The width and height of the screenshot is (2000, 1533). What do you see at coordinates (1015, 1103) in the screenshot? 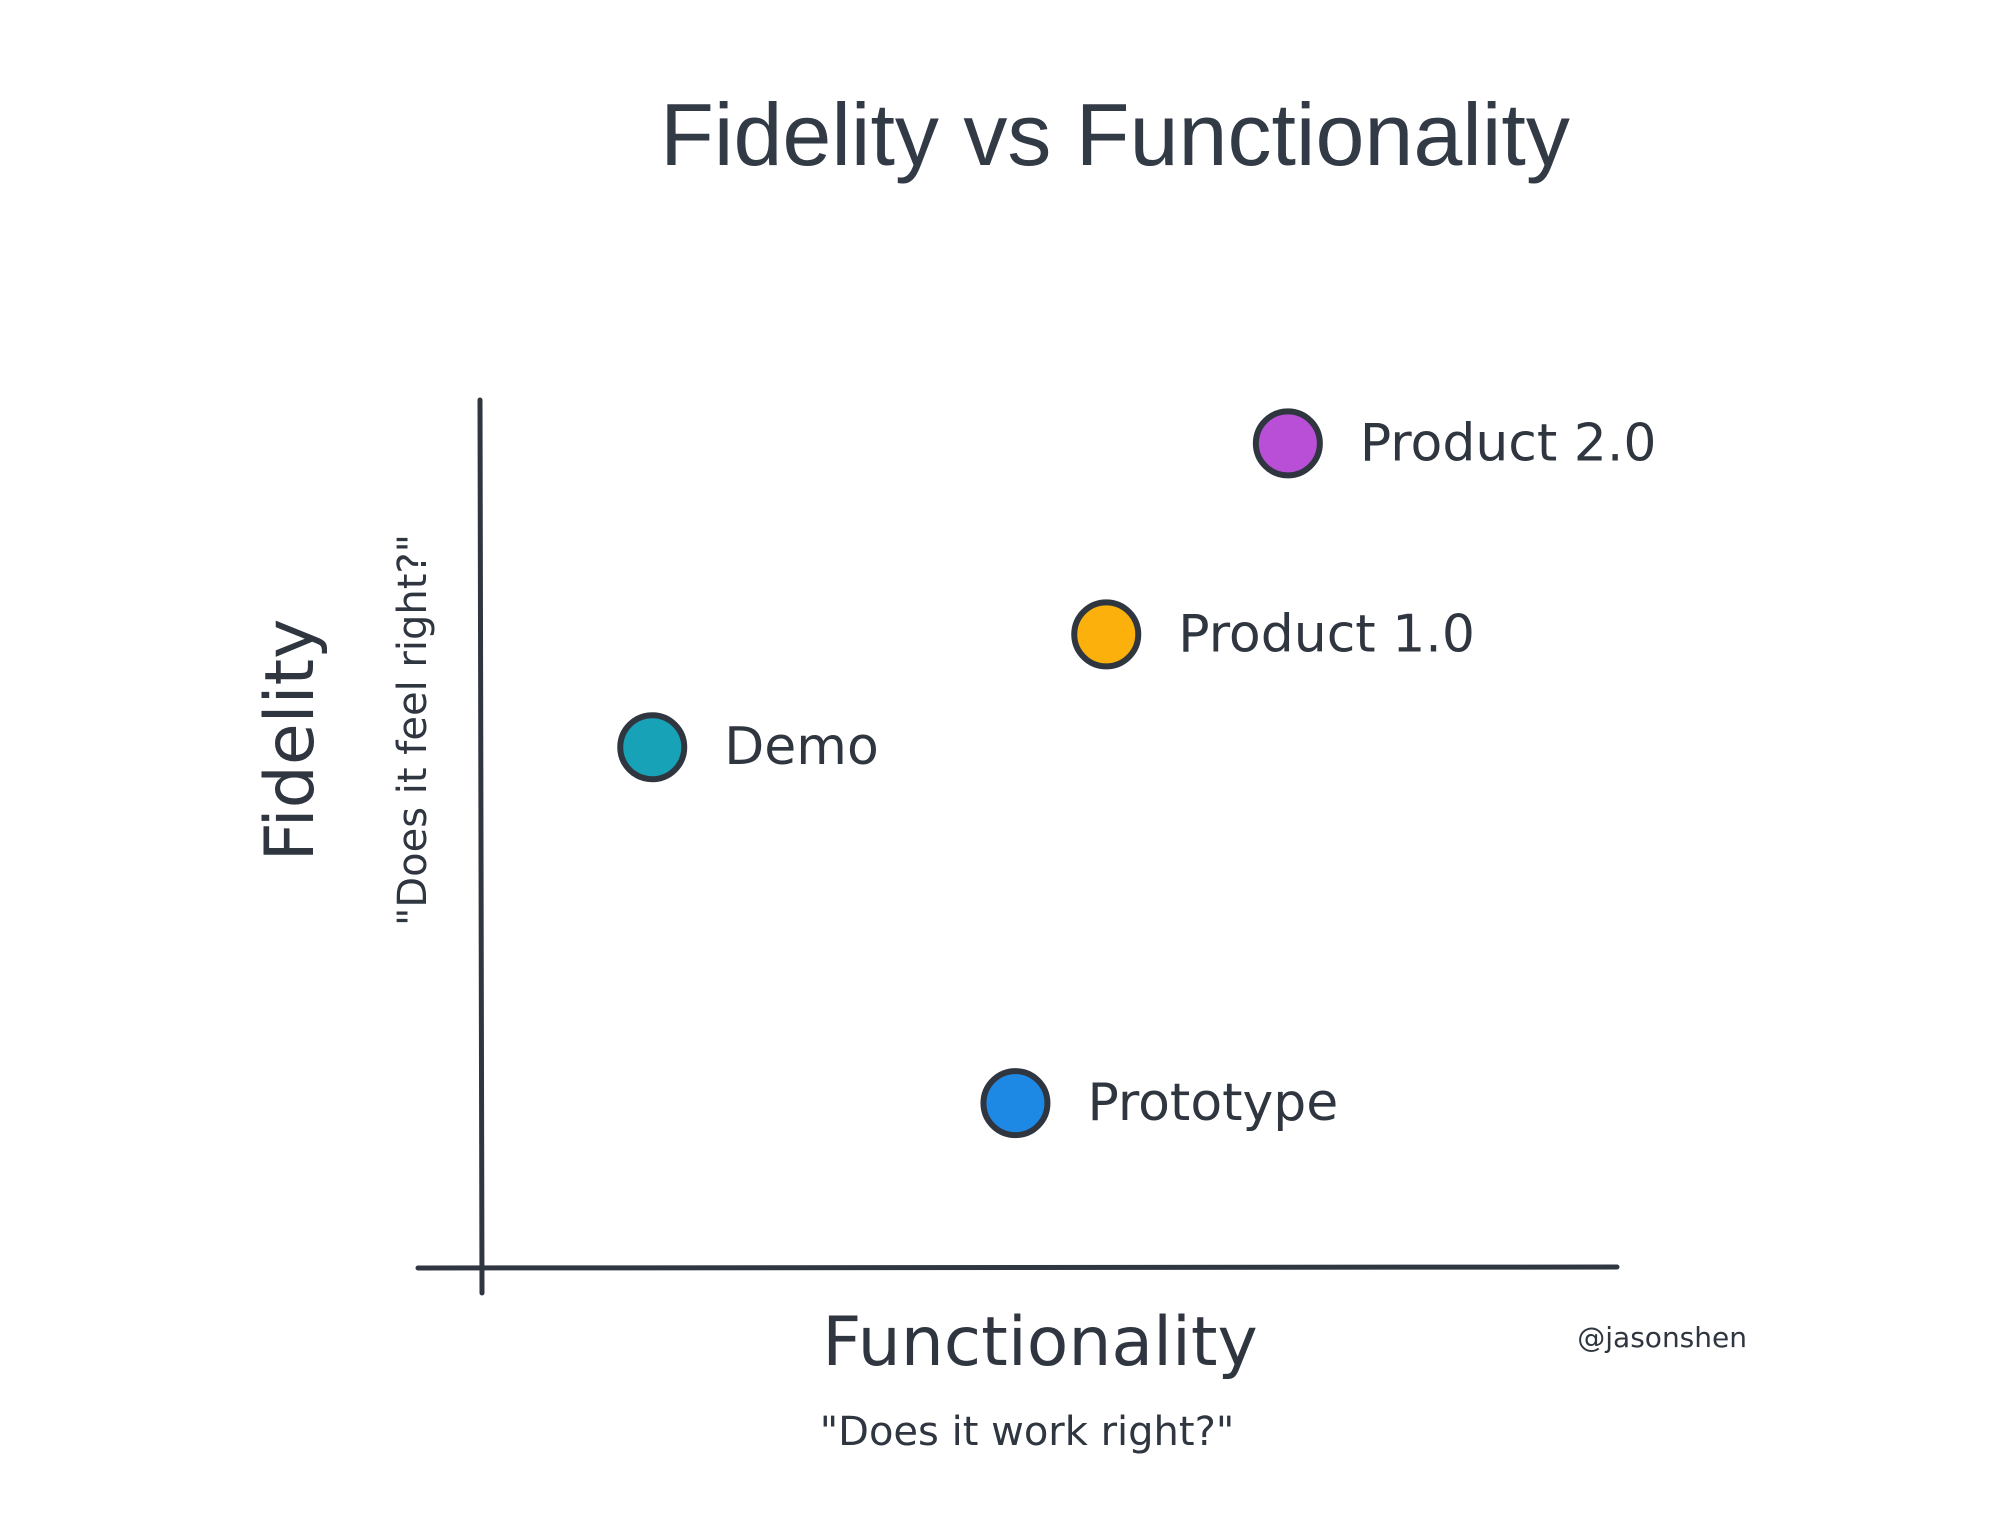
I see `point-prototype` at bounding box center [1015, 1103].